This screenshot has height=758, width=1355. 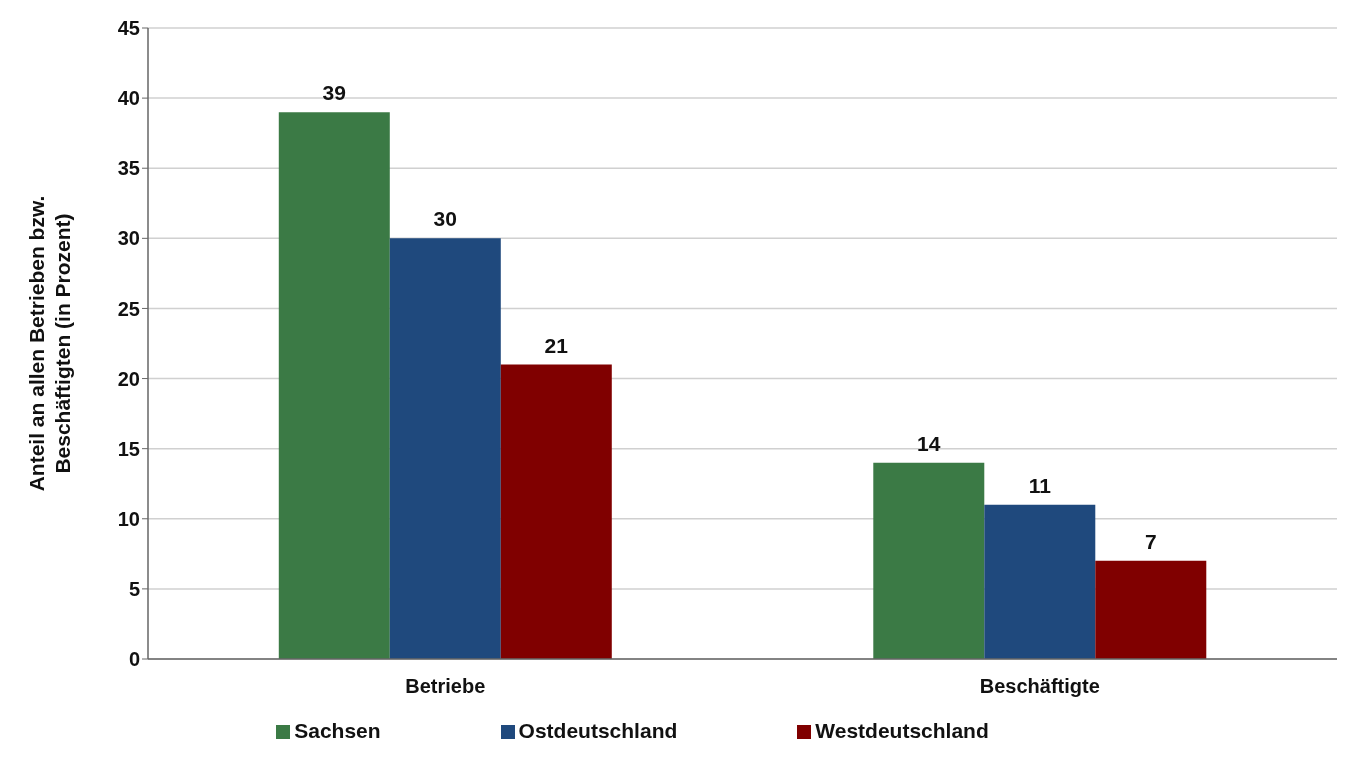 What do you see at coordinates (902, 730) in the screenshot?
I see `legend-label: Westdeutschland` at bounding box center [902, 730].